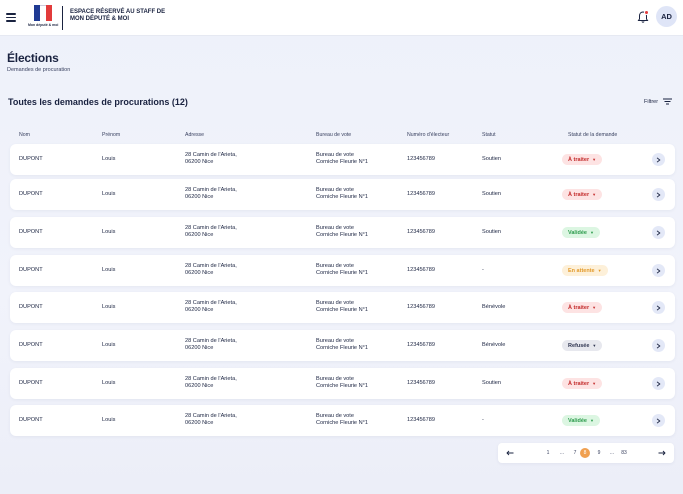  Describe the element at coordinates (575, 453) in the screenshot. I see `page-number: 7` at that location.